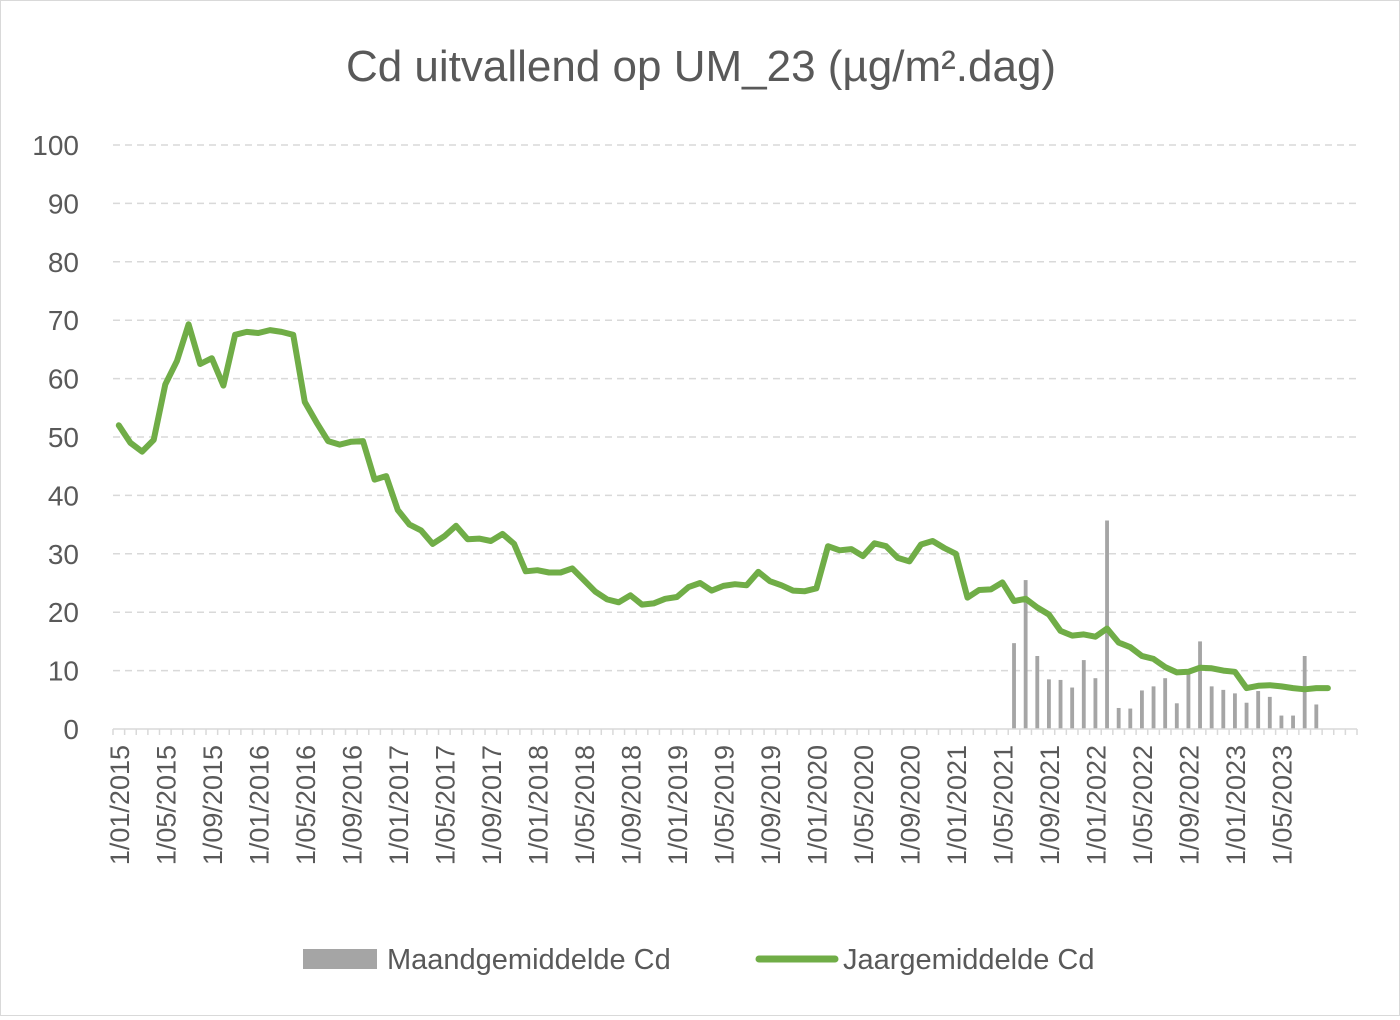 This screenshot has width=1400, height=1020. Describe the element at coordinates (1050, 805) in the screenshot. I see `x-tick-label: 1/09/2021` at that location.